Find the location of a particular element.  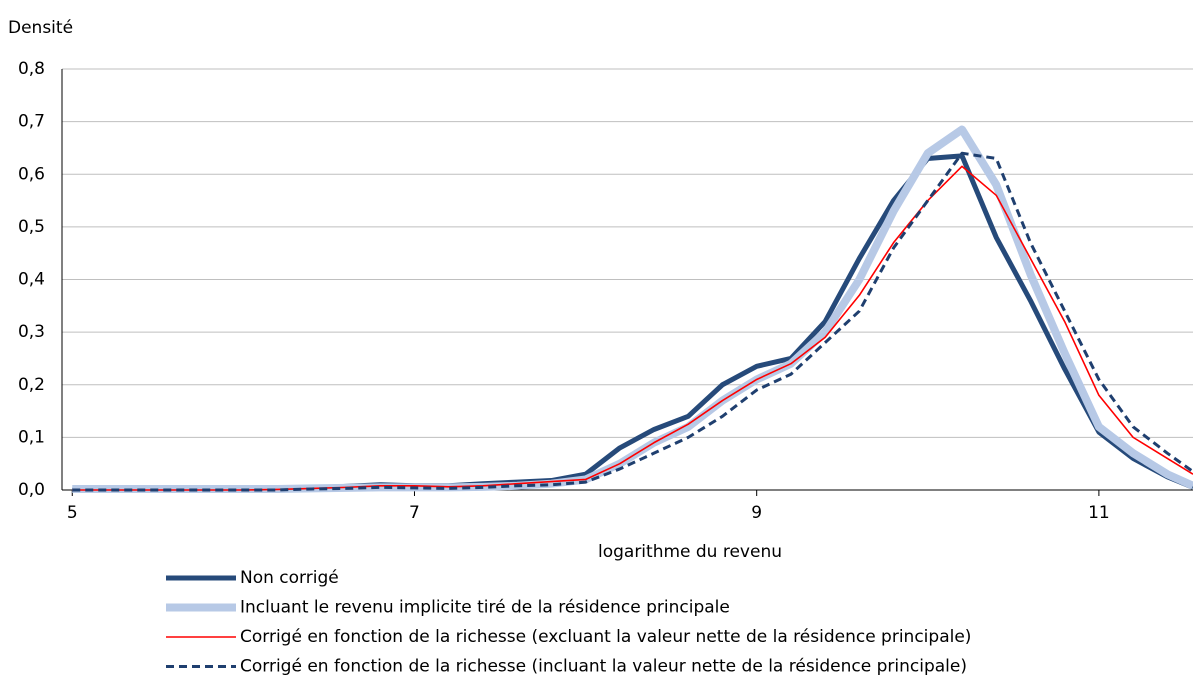

legend-label: Non corrigé is located at coordinates (289, 578).